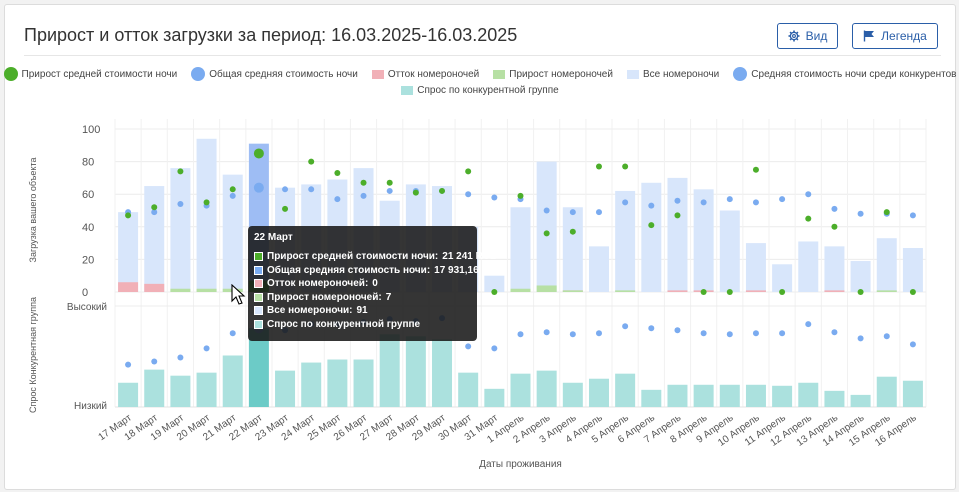  I want to click on gear-icon, so click(794, 36).